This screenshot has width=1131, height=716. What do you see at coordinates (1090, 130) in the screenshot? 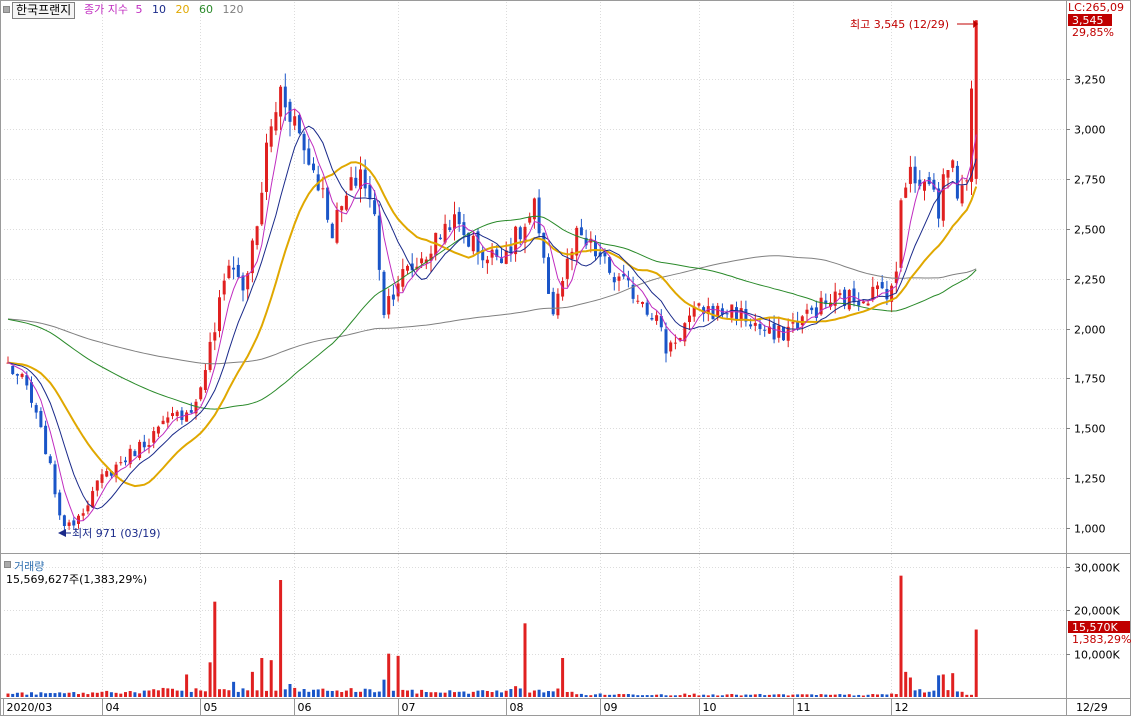
I see `price-tick-label: 3,000` at bounding box center [1090, 130].